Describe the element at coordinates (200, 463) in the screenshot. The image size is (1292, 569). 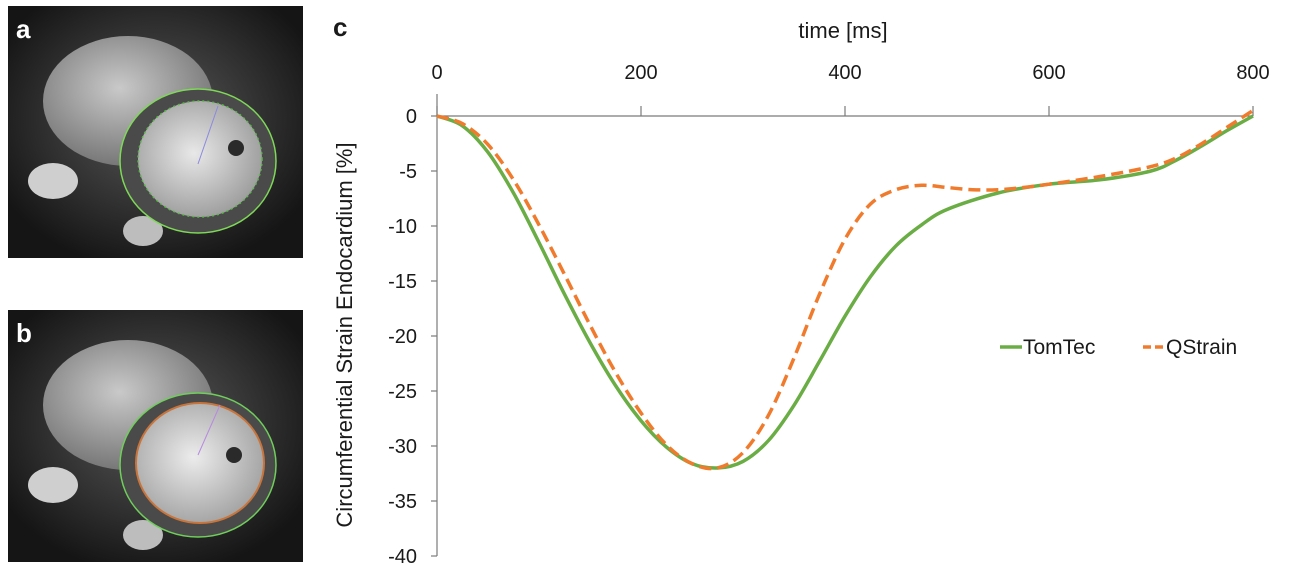
I see `panel-b-endocardium-contour` at that location.